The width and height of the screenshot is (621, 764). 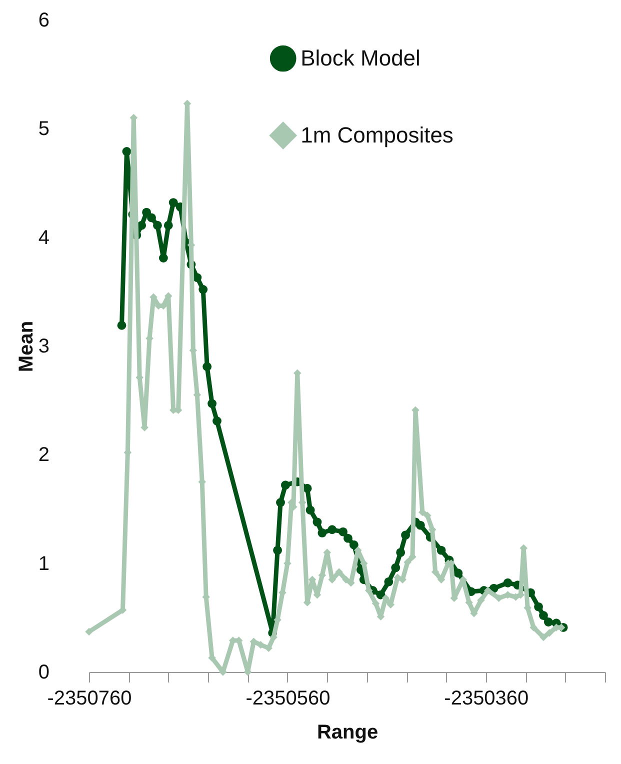 I want to click on y-tick-label: 3, so click(x=44, y=347).